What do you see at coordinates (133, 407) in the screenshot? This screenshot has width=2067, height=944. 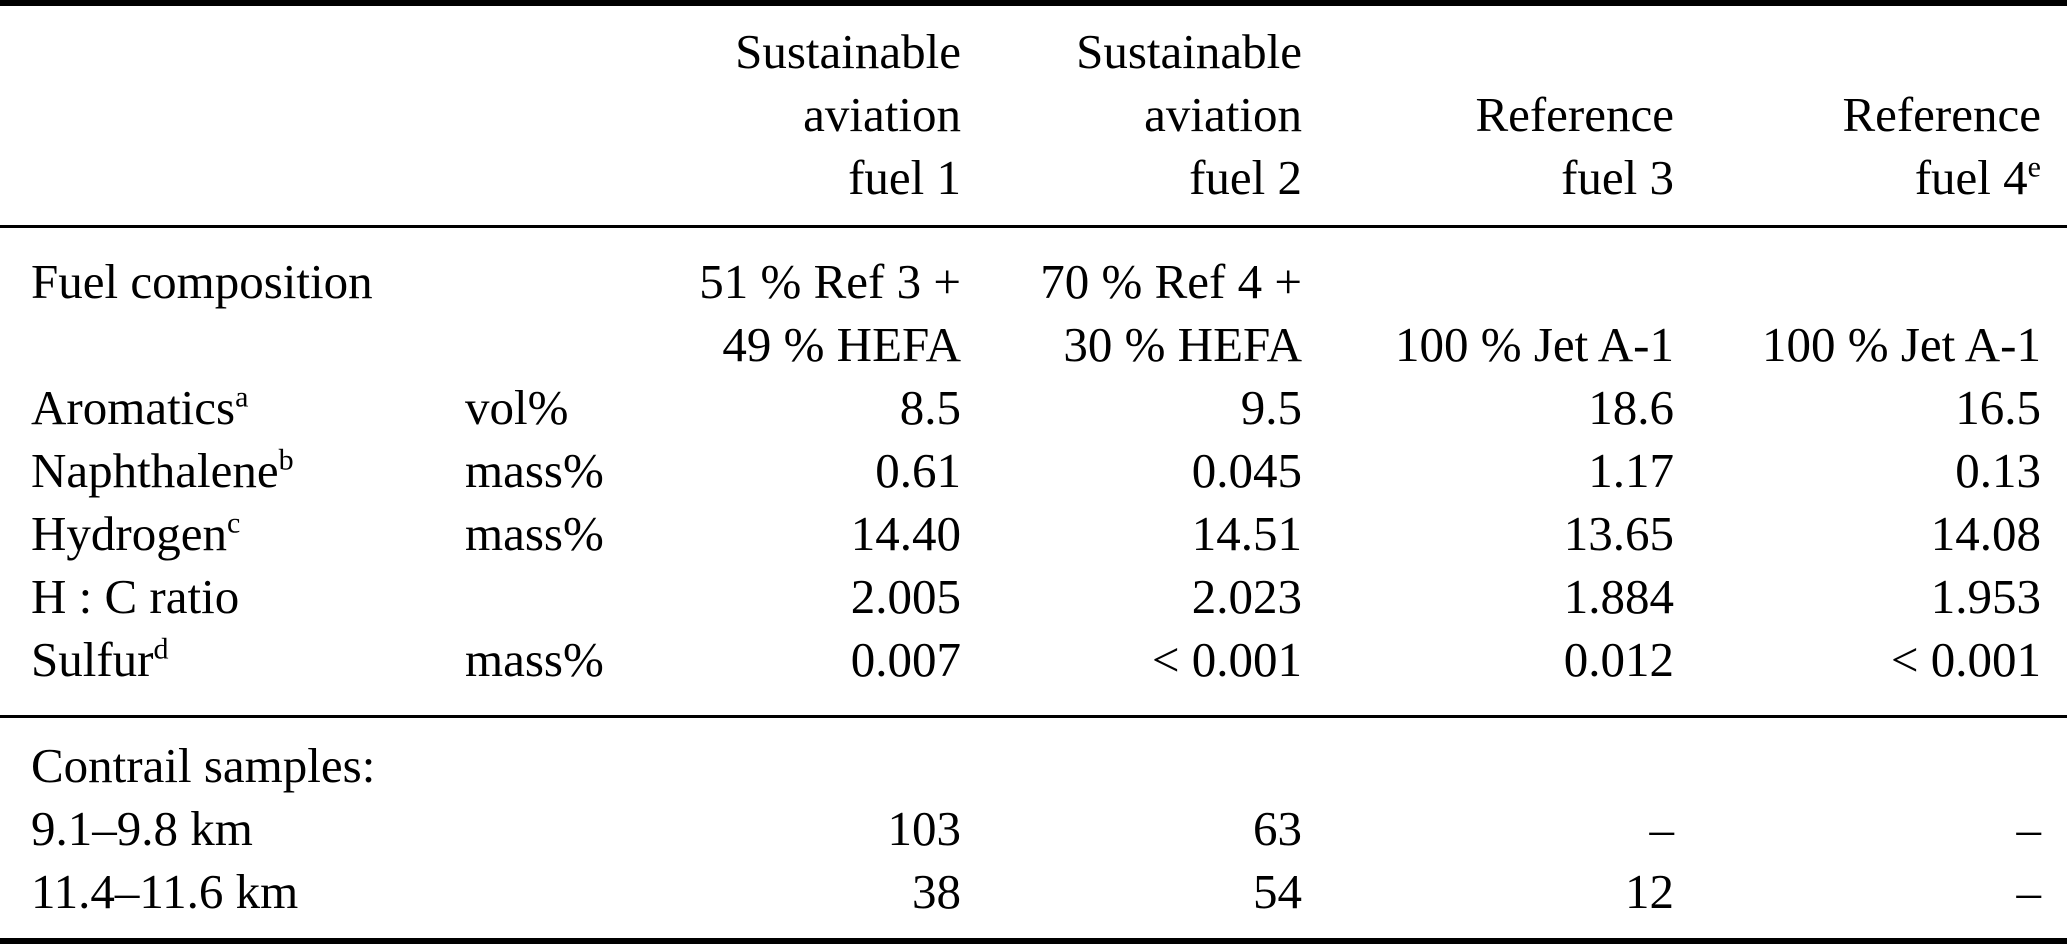 I see `property-name: Aromatics` at bounding box center [133, 407].